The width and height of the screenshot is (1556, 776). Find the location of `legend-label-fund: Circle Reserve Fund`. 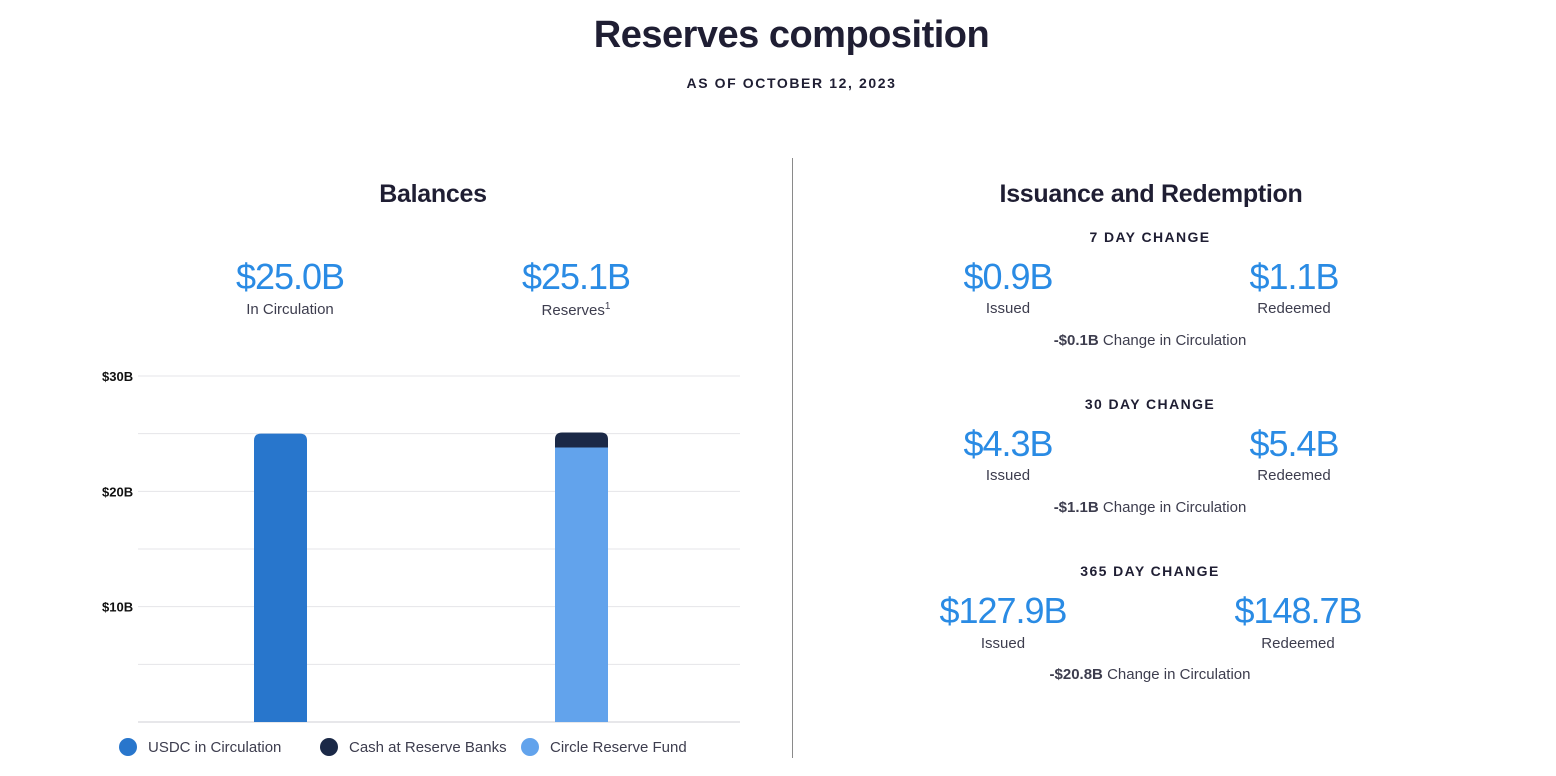

legend-label-fund: Circle Reserve Fund is located at coordinates (618, 747).